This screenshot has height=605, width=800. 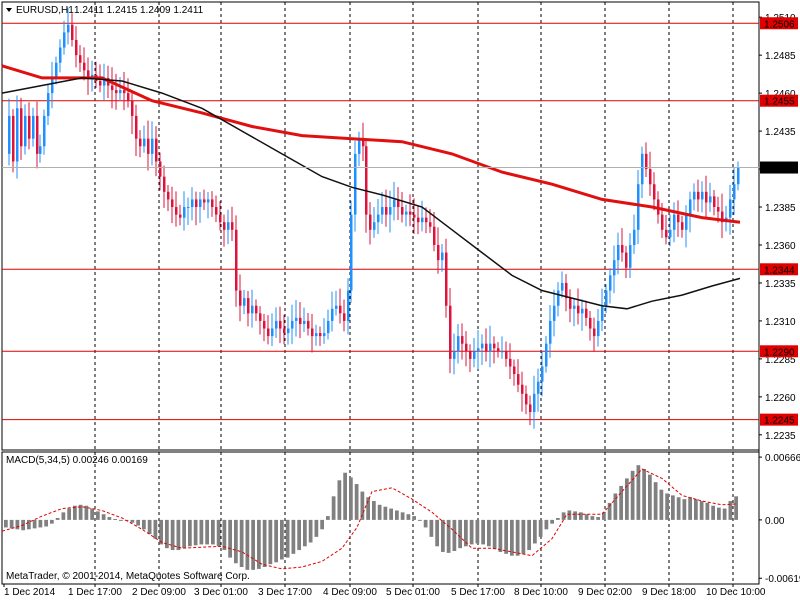 I want to click on time-label: 3 Dec 17:00, so click(x=285, y=592).